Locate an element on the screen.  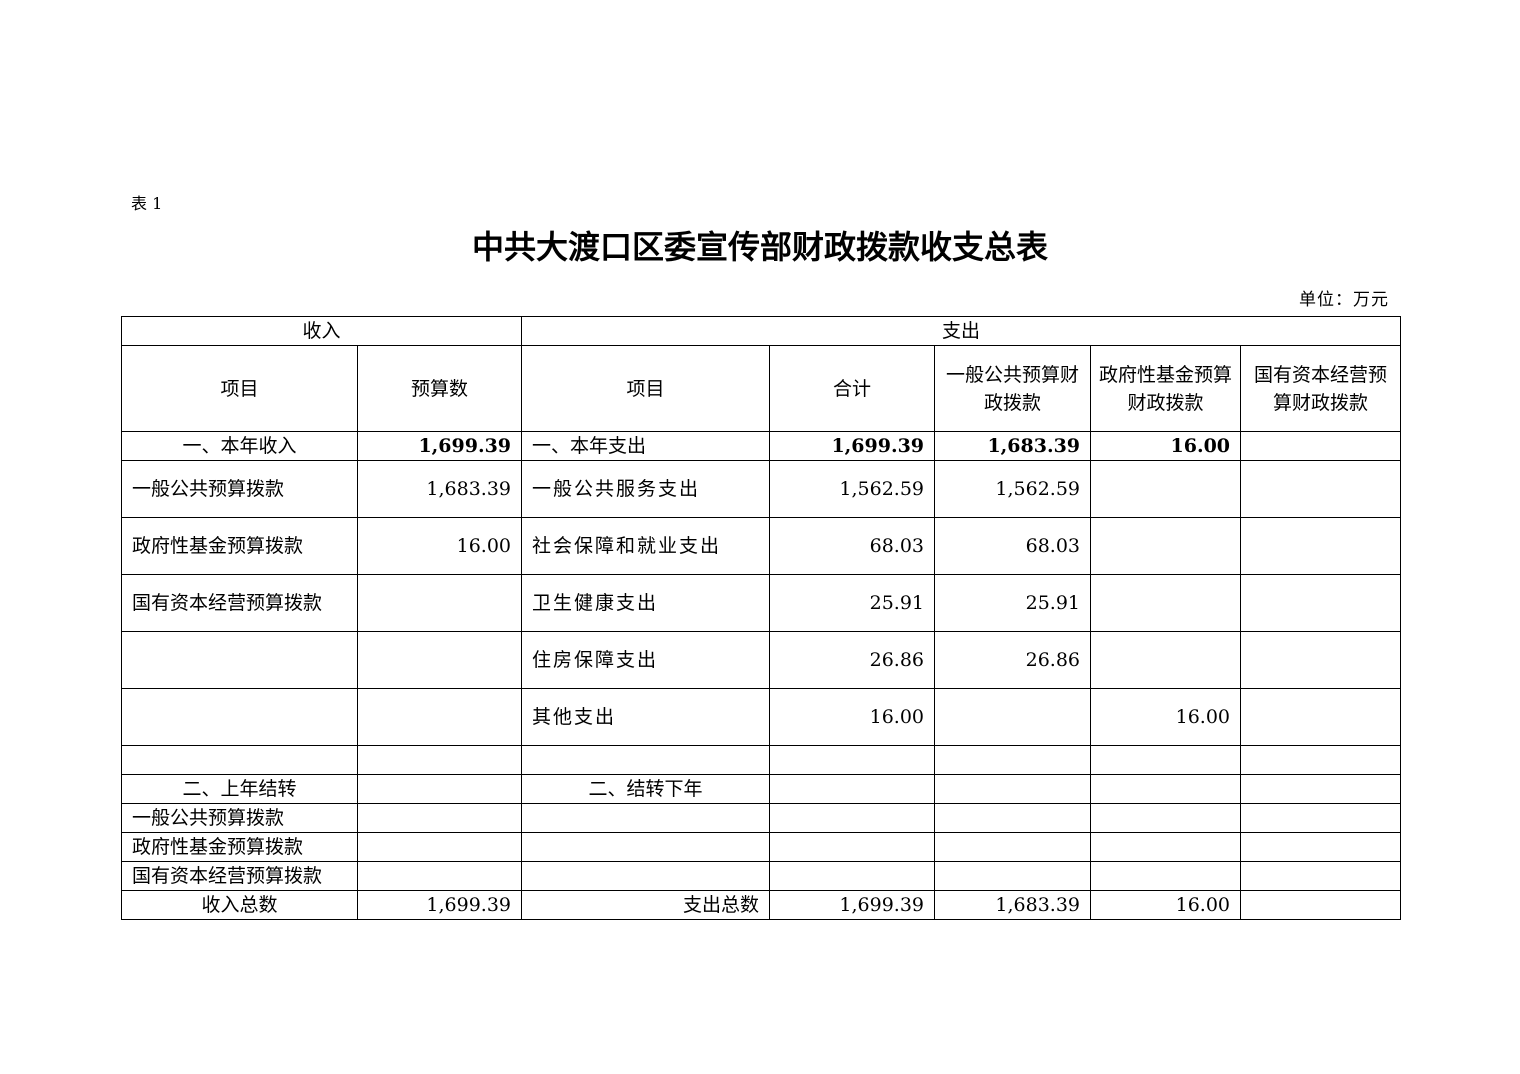
table-row: 国有资本经营预算拨款 is located at coordinates (761, 876).